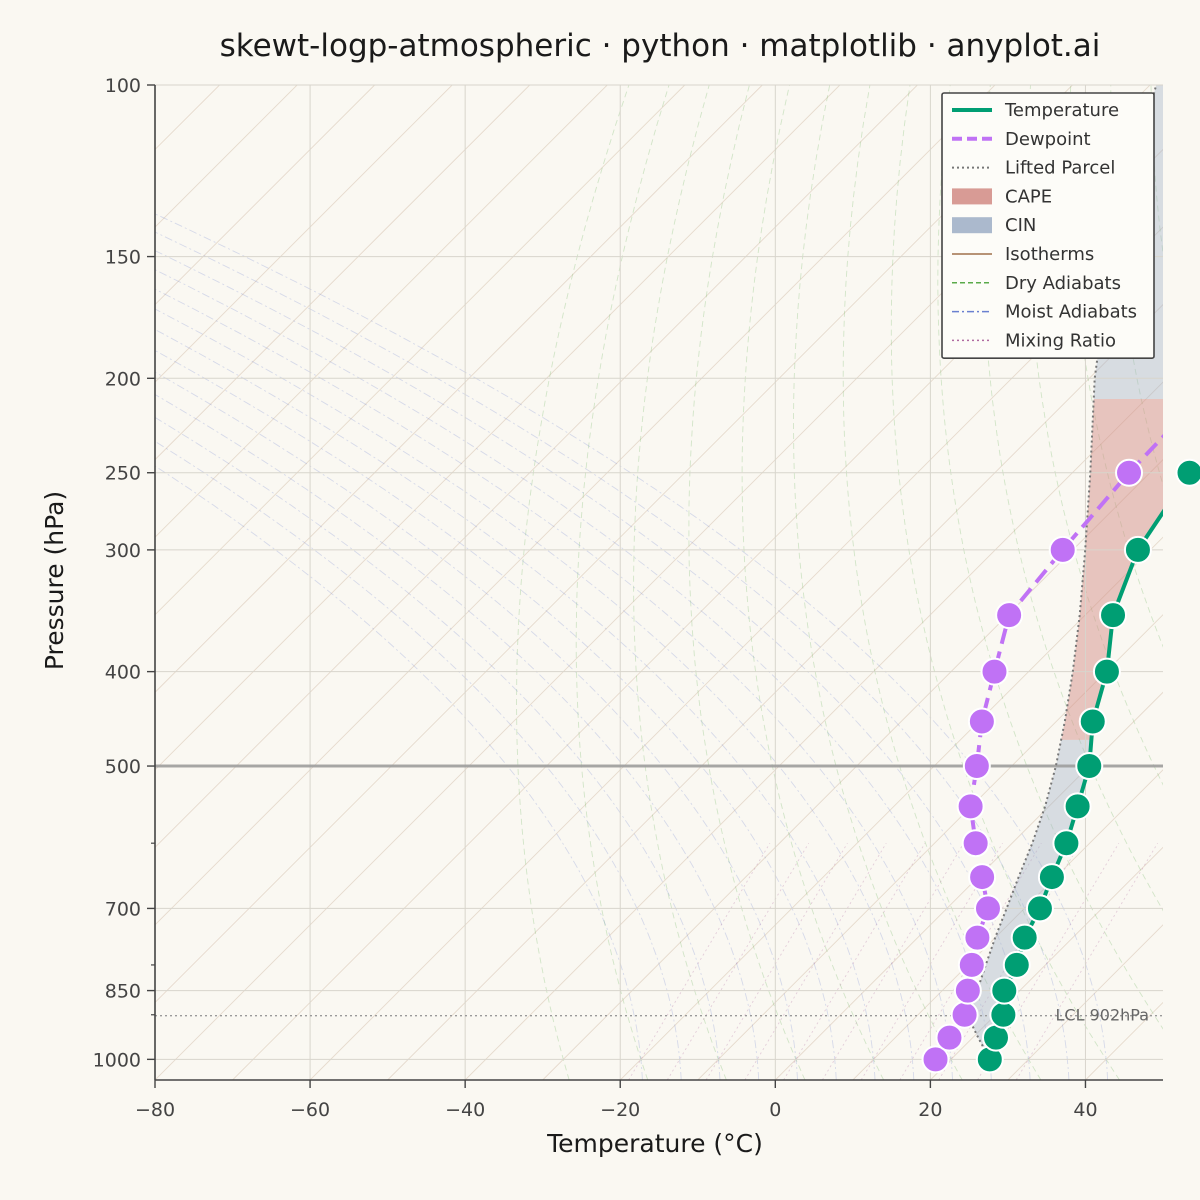 This screenshot has width=1200, height=1200. What do you see at coordinates (1020, 225) in the screenshot?
I see `legend-label: CIN` at bounding box center [1020, 225].